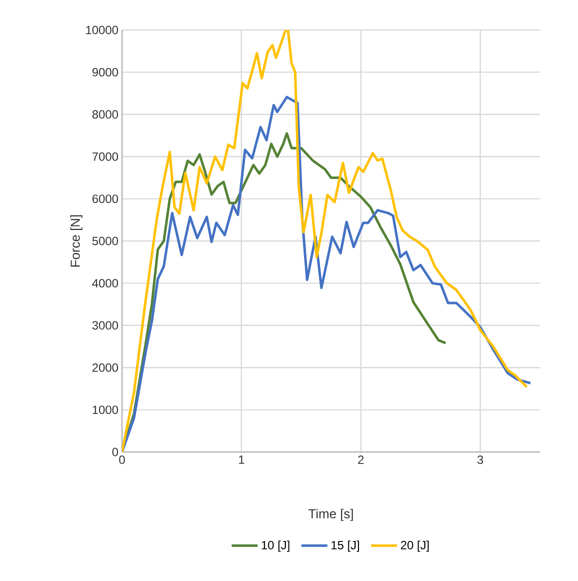 The height and width of the screenshot is (581, 578). I want to click on legend-label: 15 [J], so click(345, 546).